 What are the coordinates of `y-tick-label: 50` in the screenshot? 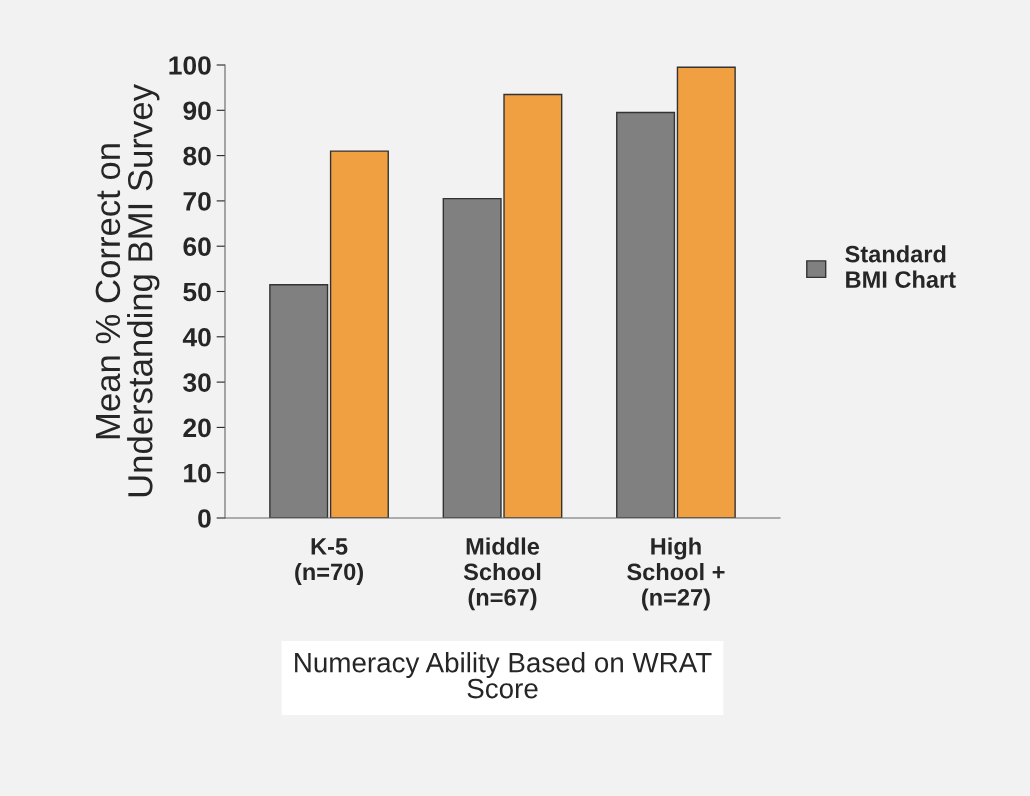 It's located at (197, 292).